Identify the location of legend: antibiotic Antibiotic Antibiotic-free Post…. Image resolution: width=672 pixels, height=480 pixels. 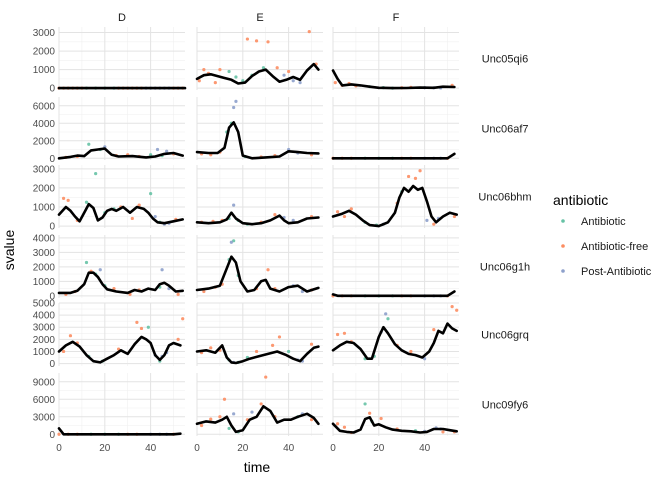
(602, 235).